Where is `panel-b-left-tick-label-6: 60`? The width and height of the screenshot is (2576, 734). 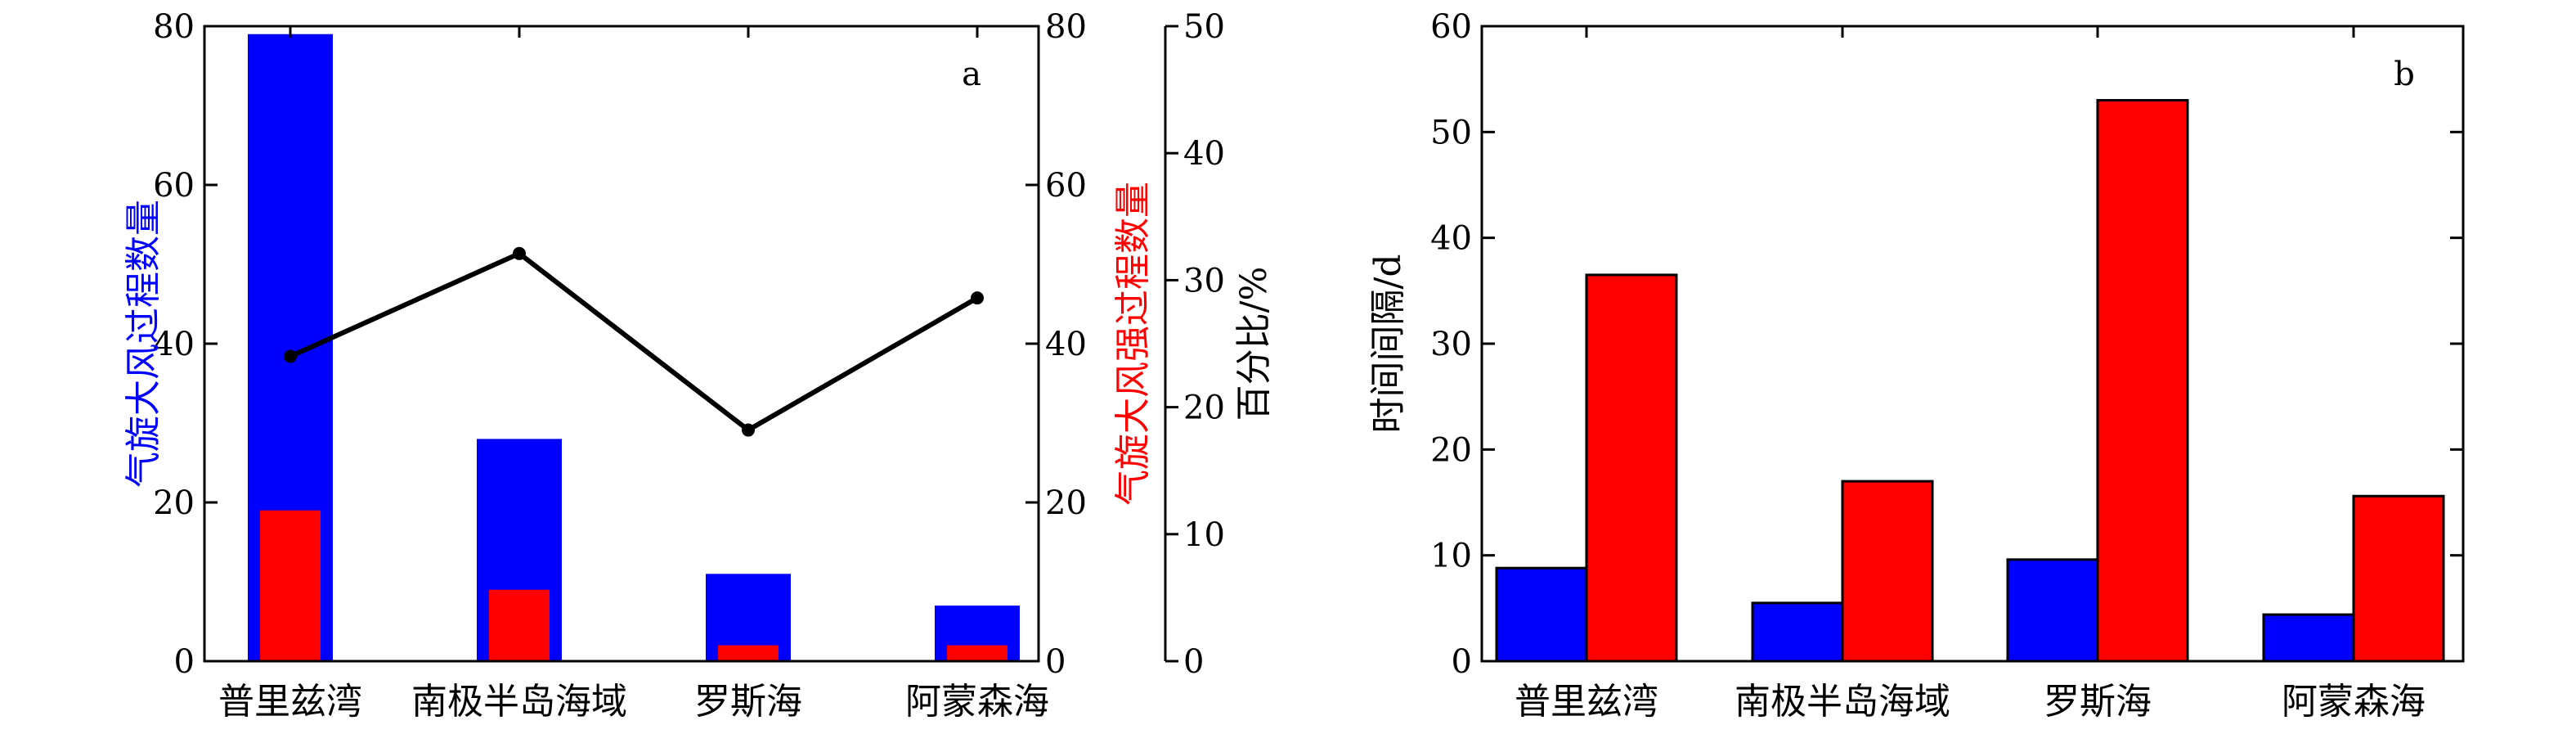
panel-b-left-tick-label-6: 60 is located at coordinates (1451, 27).